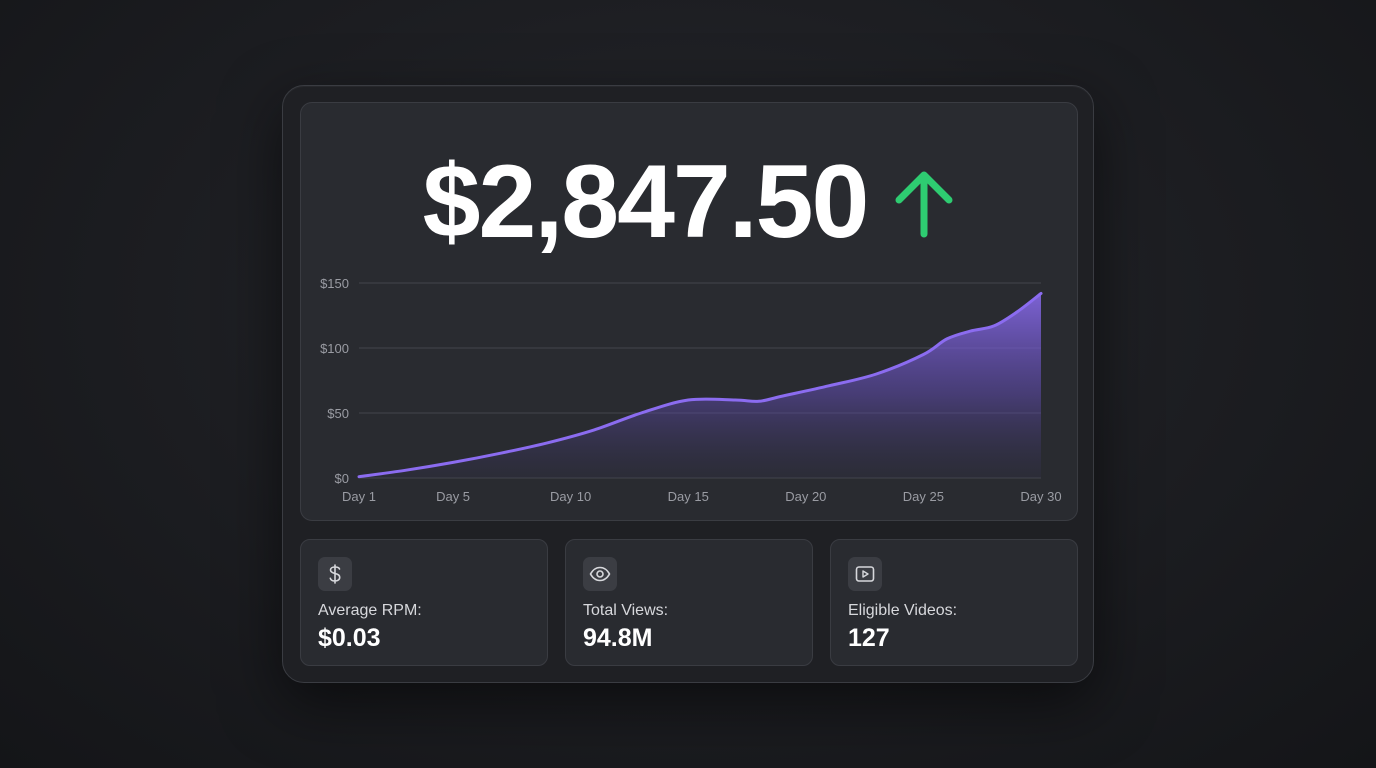 This screenshot has width=1376, height=768. I want to click on dollar-icon, so click(335, 574).